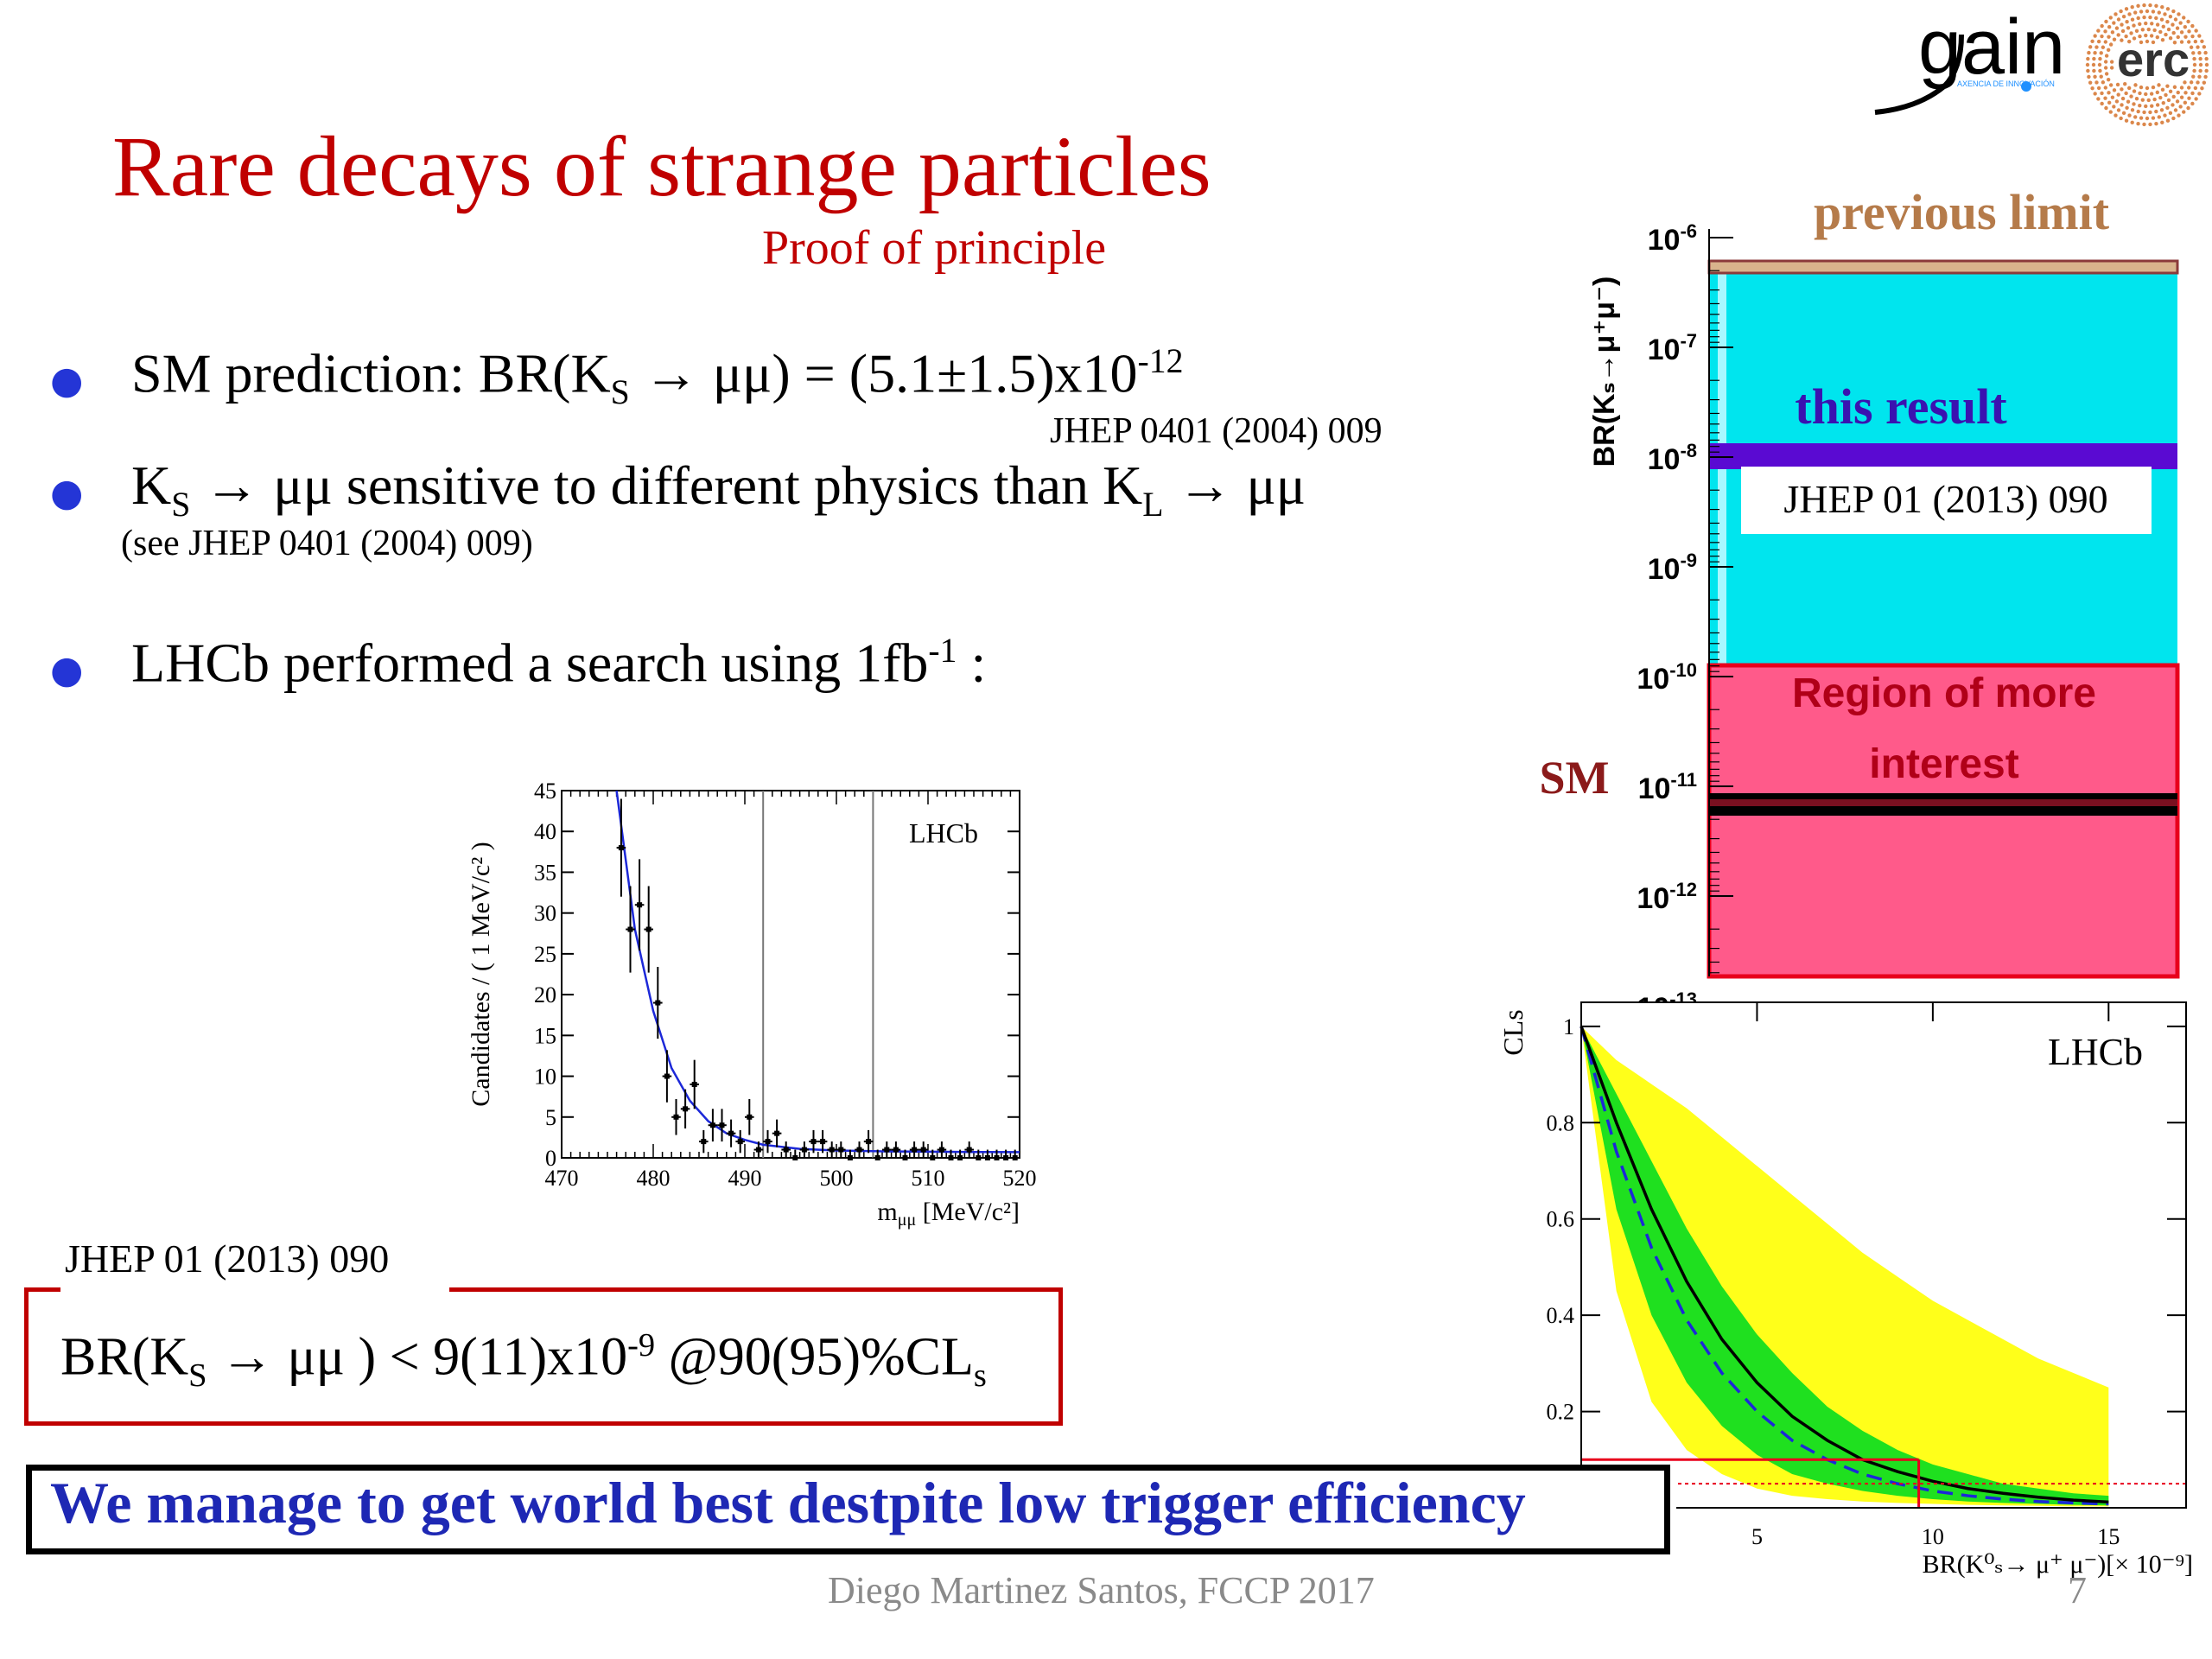  Describe the element at coordinates (1943, 821) in the screenshot. I see `br-pink-region` at that location.